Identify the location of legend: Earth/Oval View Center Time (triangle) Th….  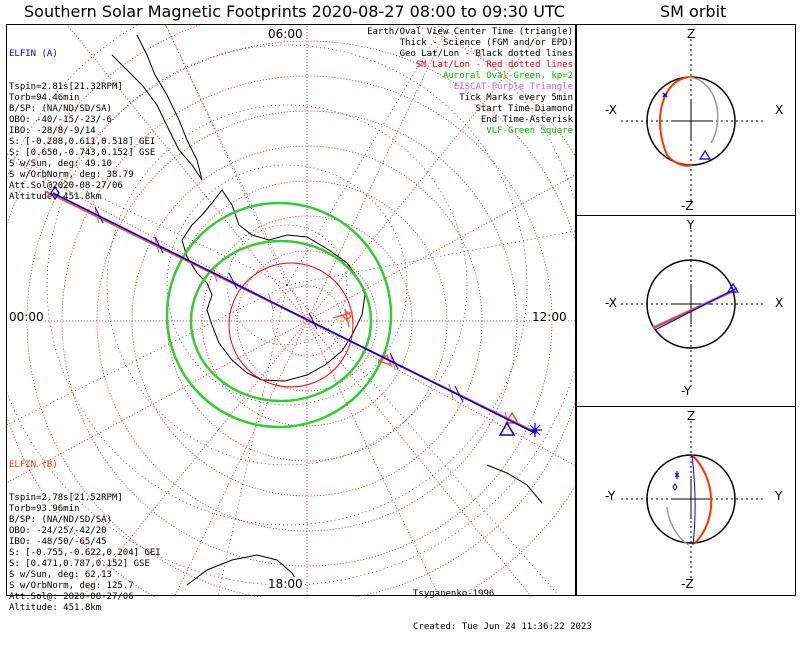
(470, 82).